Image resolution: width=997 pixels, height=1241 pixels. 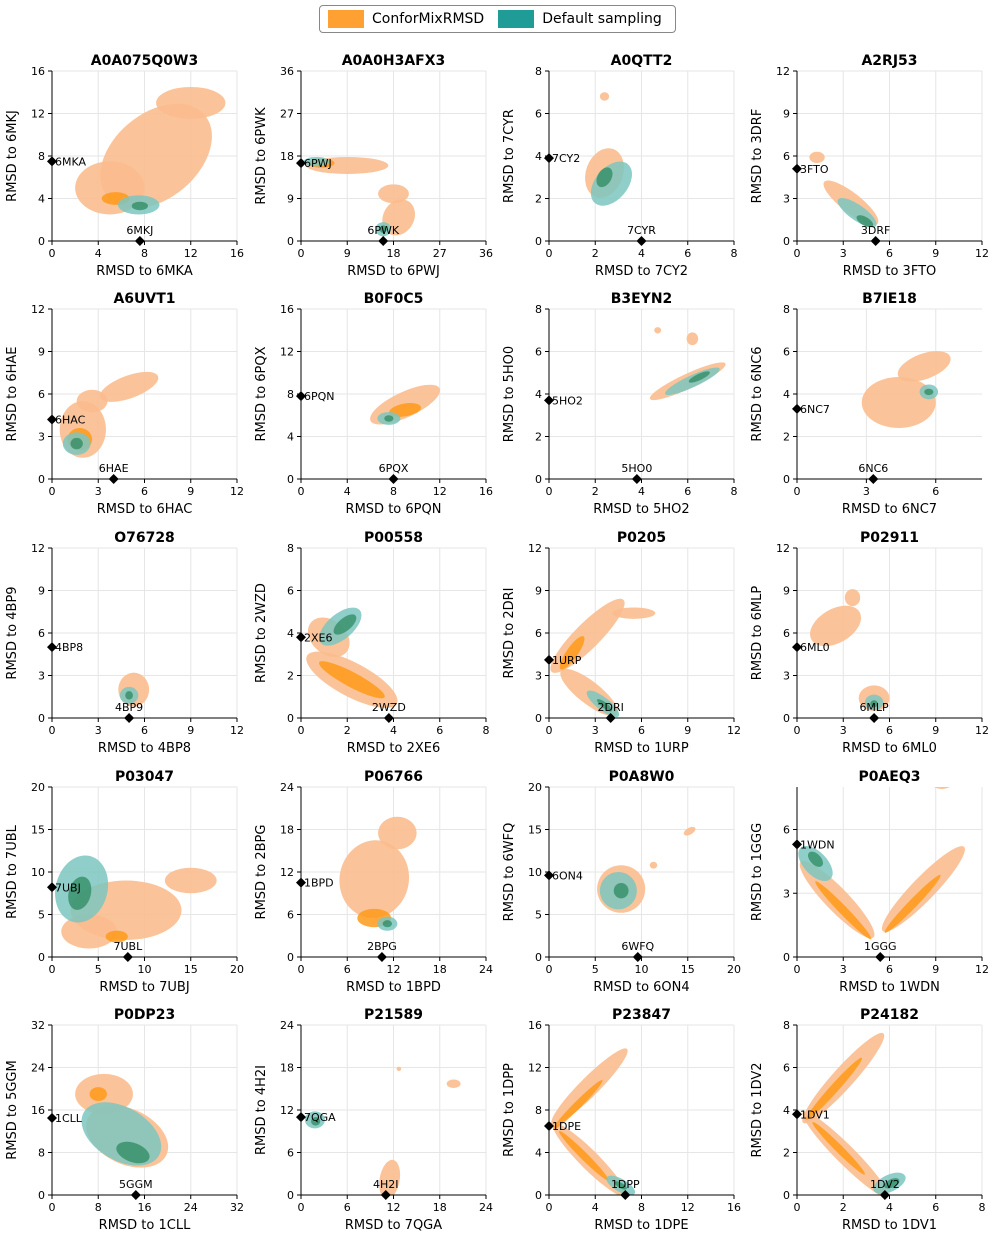 I want to click on subplot-title: P00558, so click(x=393, y=538).